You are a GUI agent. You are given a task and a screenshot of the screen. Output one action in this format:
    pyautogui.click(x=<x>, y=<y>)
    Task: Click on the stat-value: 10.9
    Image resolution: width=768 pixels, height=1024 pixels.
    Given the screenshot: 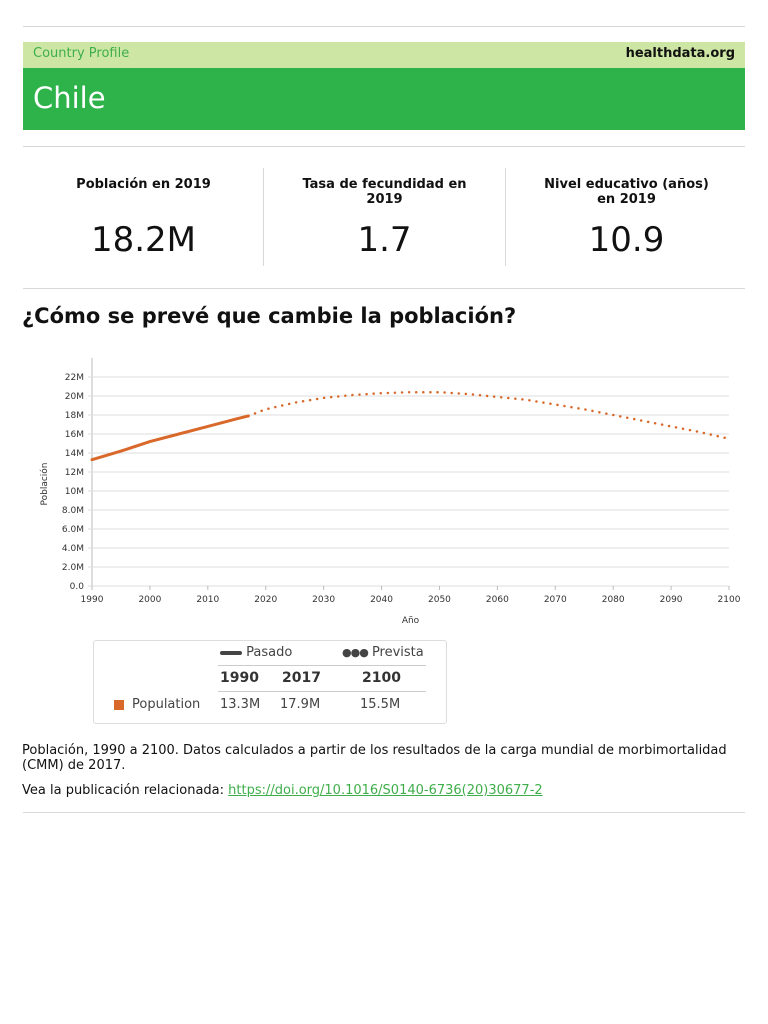 What is the action you would take?
    pyautogui.click(x=626, y=240)
    